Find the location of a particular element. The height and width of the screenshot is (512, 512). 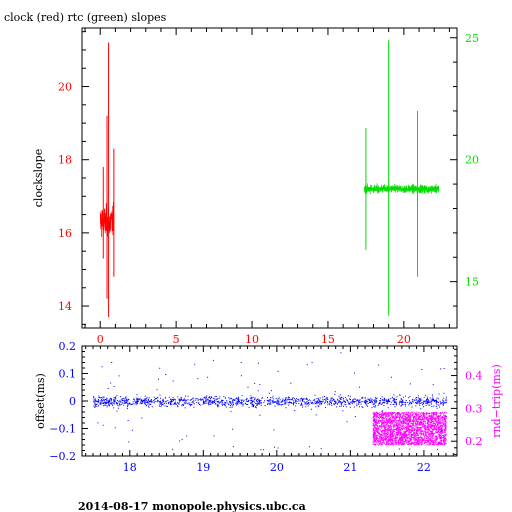

bottom-ylabel-right: rnd−trip(ms) is located at coordinates (496, 401).